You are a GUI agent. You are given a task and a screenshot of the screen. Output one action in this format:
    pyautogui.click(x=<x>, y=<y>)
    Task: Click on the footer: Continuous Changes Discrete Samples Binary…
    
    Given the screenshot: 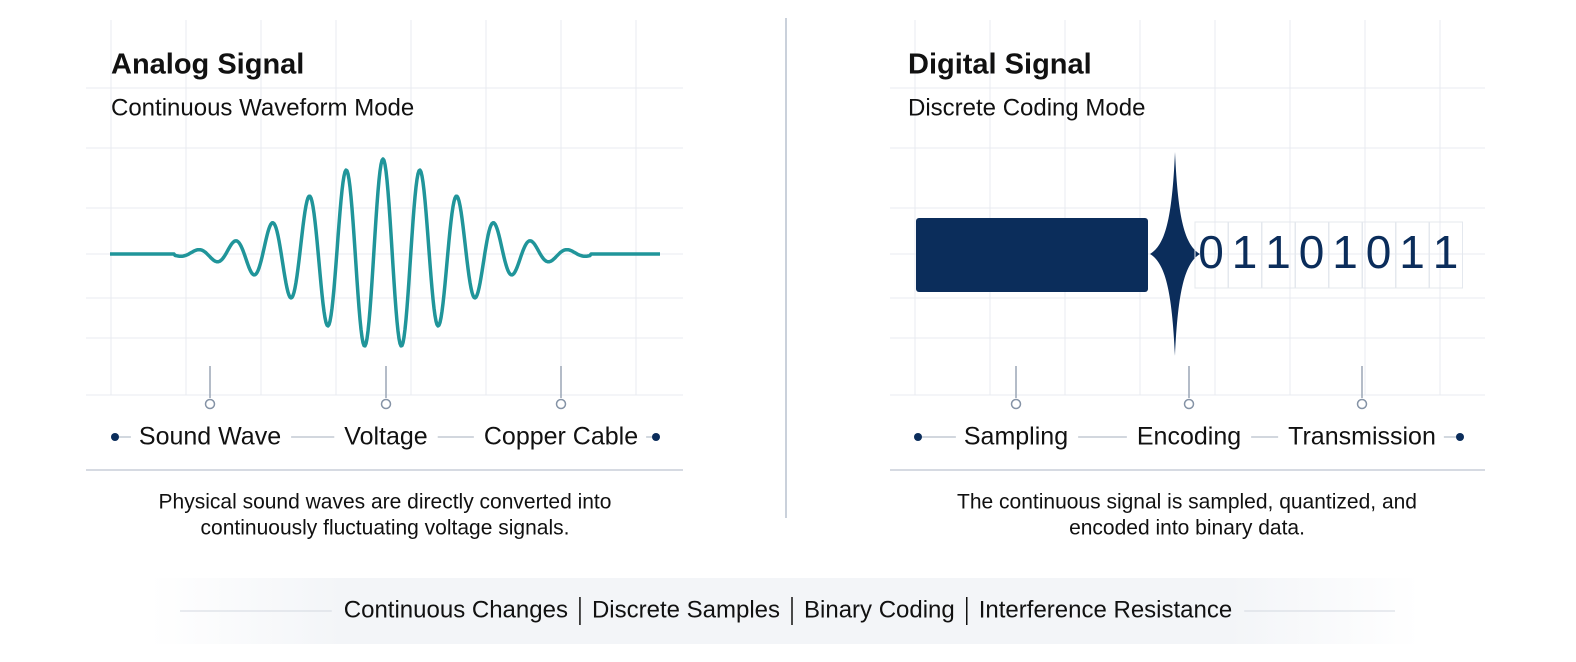 What is the action you would take?
    pyautogui.click(x=787, y=610)
    